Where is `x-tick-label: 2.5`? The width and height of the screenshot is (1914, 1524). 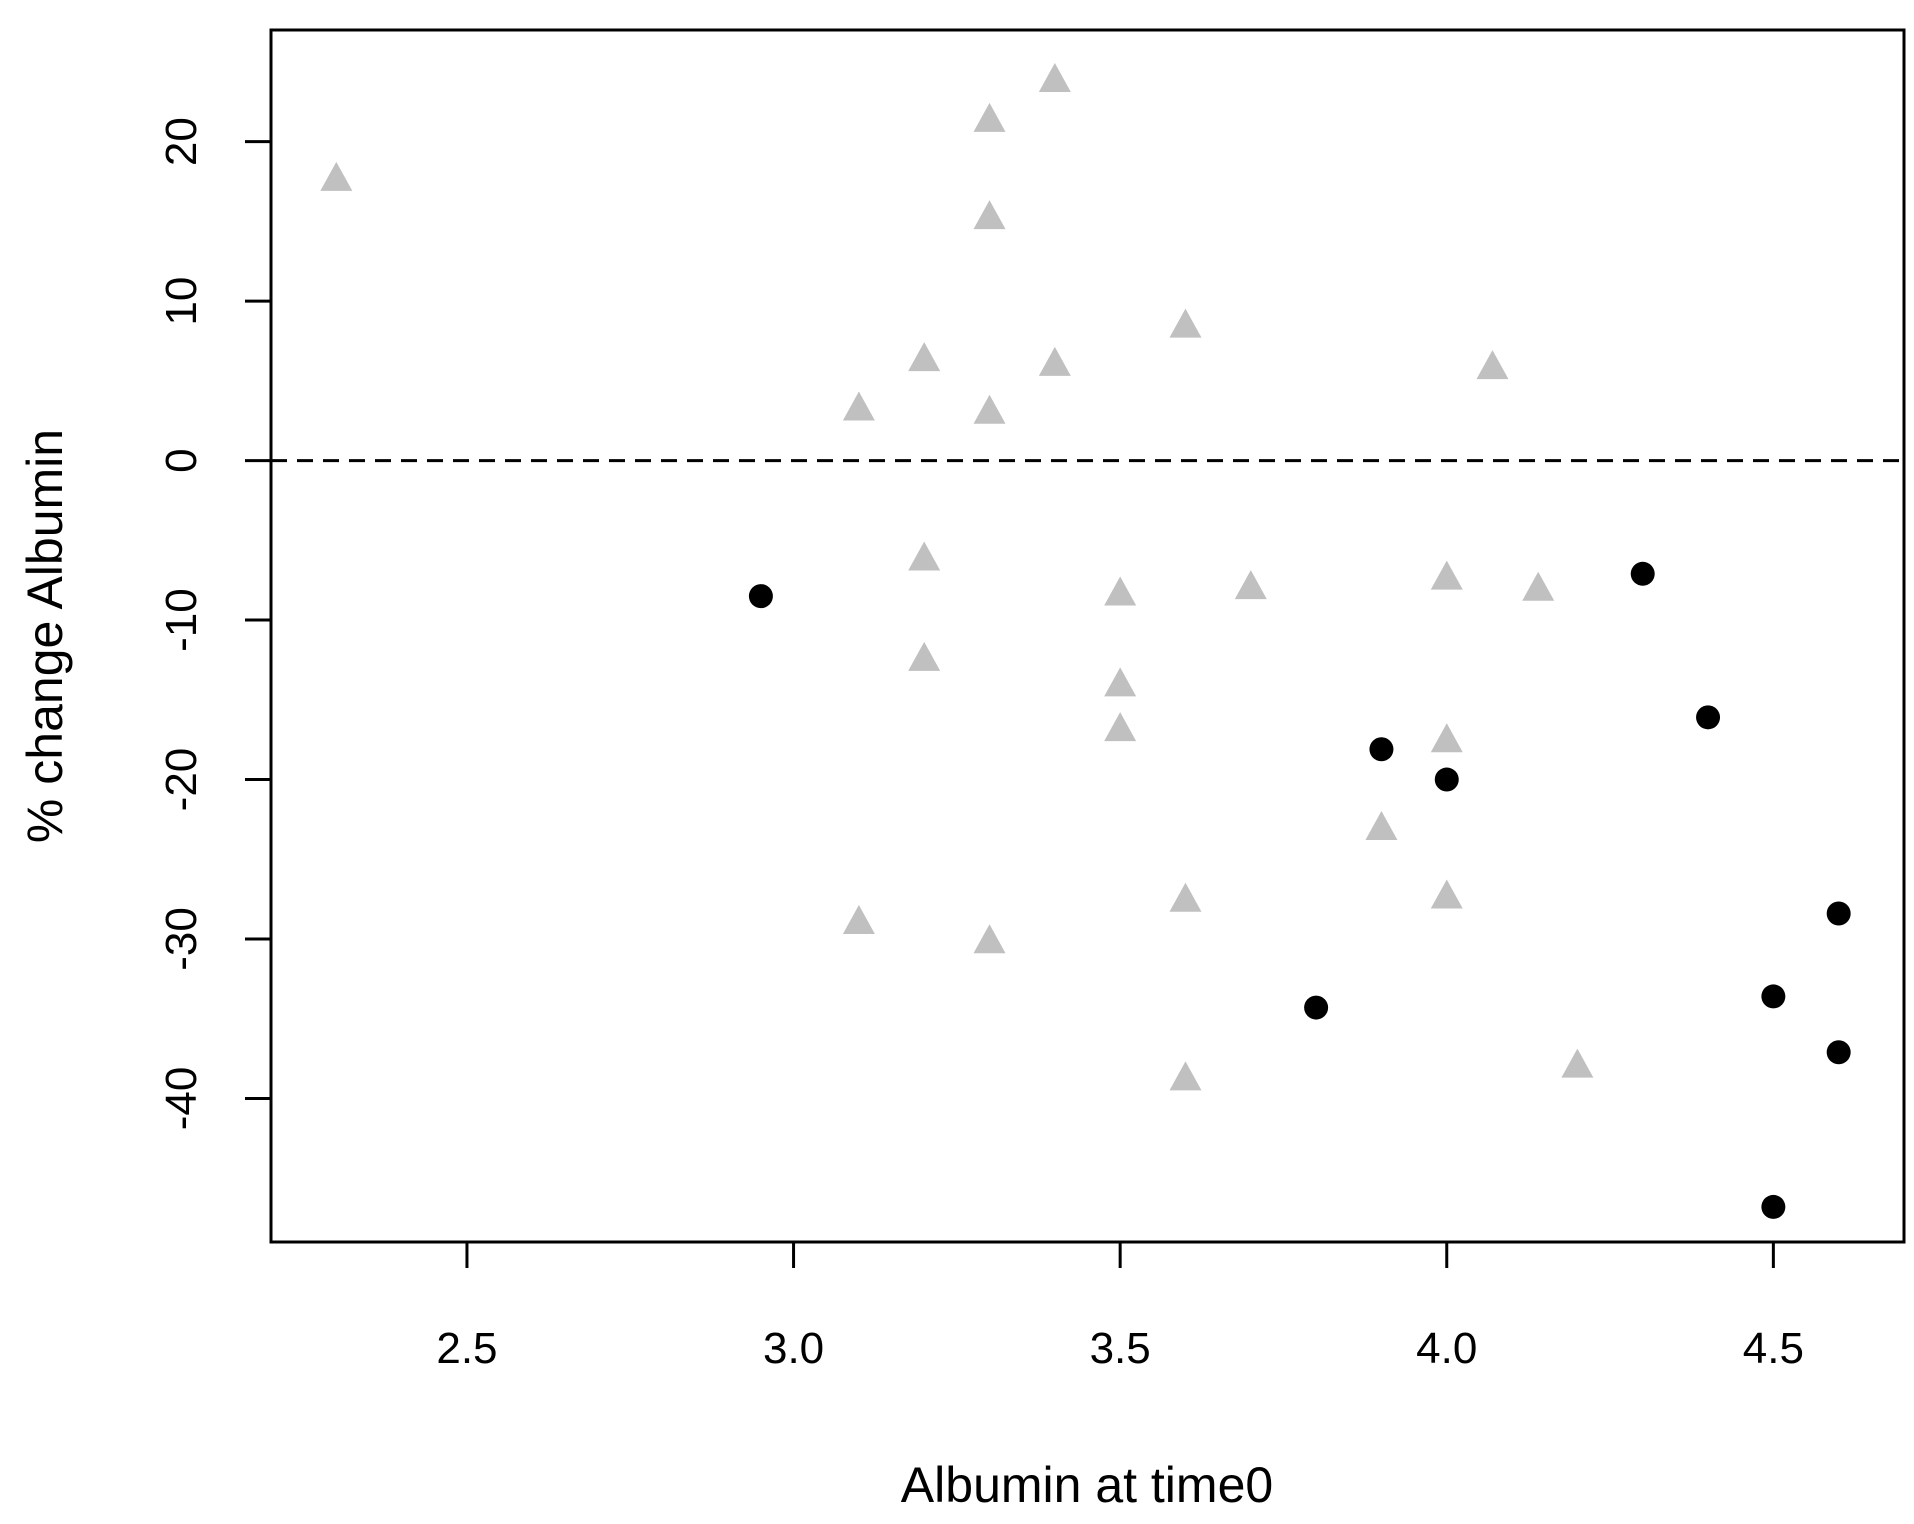 x-tick-label: 2.5 is located at coordinates (466, 1348).